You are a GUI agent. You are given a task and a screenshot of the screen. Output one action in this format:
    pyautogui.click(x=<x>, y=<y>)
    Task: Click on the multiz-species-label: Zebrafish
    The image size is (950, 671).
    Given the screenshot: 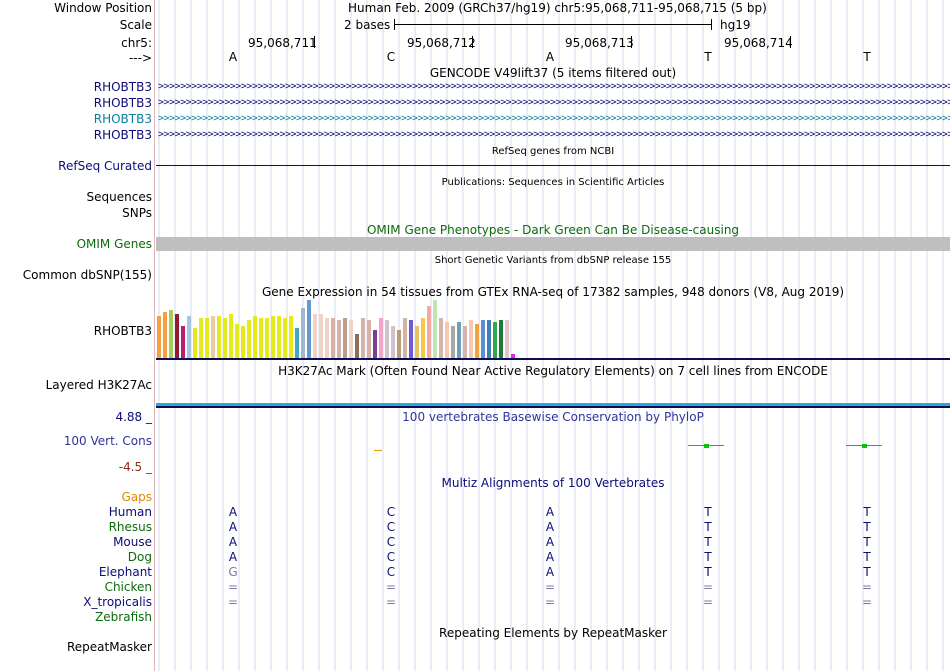 What is the action you would take?
    pyautogui.click(x=123, y=617)
    